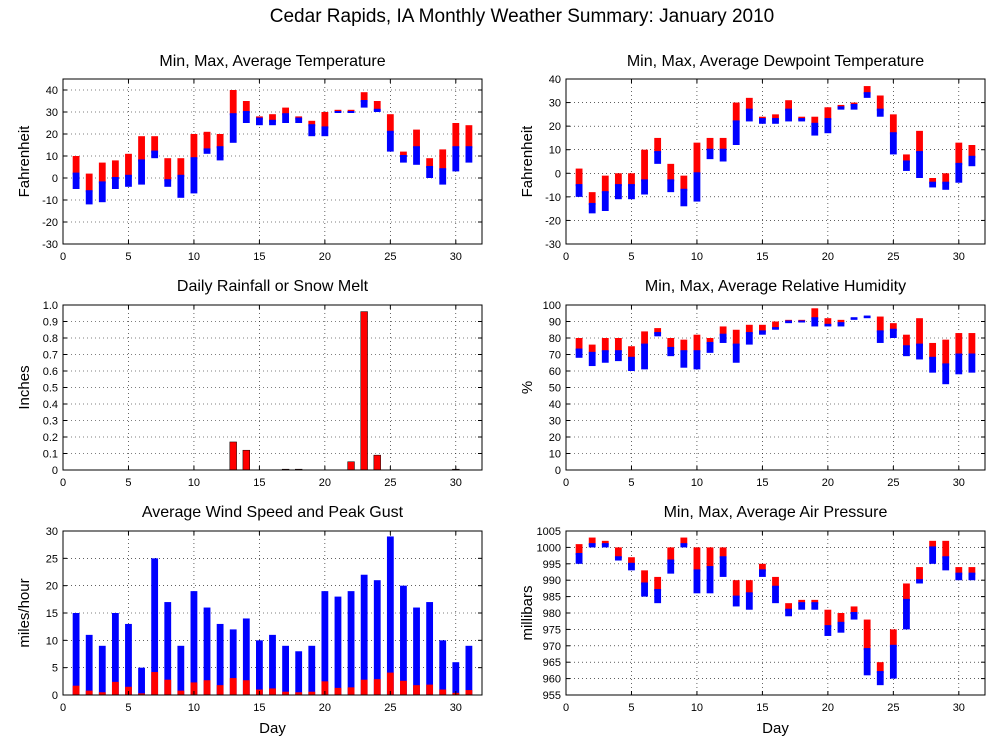 The image size is (1000, 750). Describe the element at coordinates (549, 548) in the screenshot. I see `y-tick-label: 1000` at that location.